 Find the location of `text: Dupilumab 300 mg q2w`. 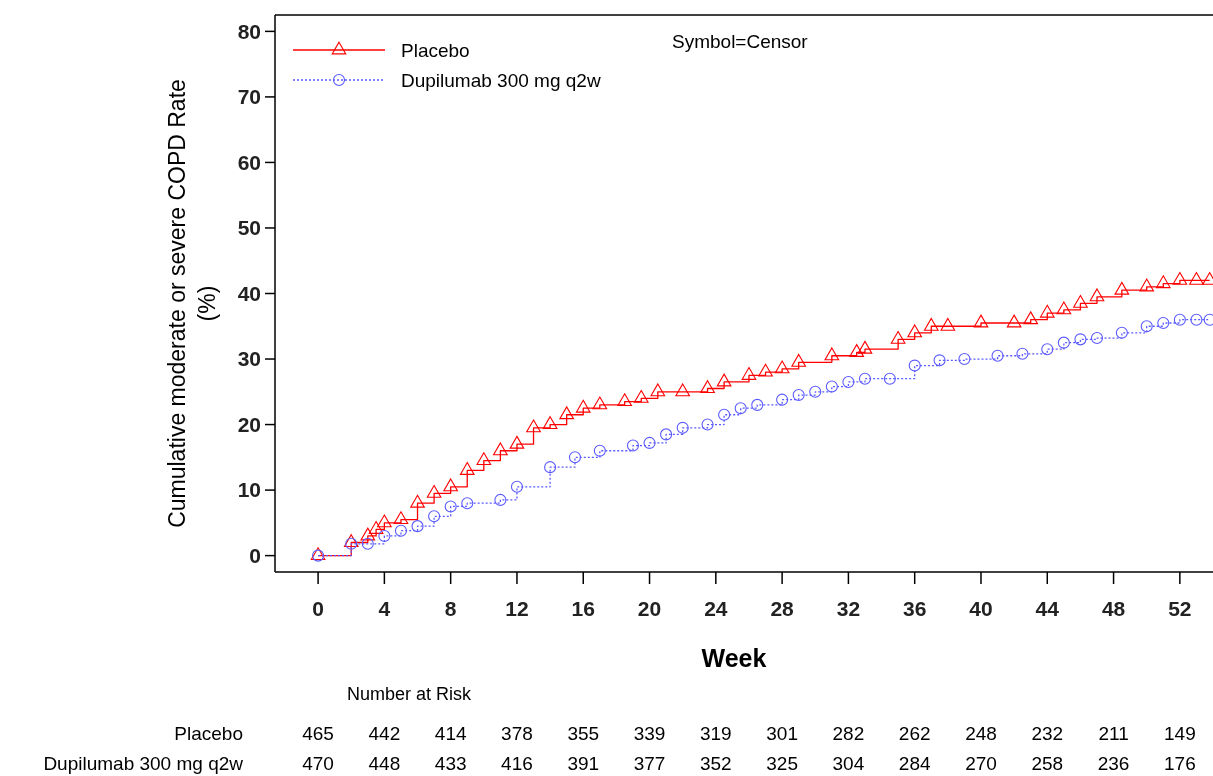

text: Dupilumab 300 mg q2w is located at coordinates (143, 763).